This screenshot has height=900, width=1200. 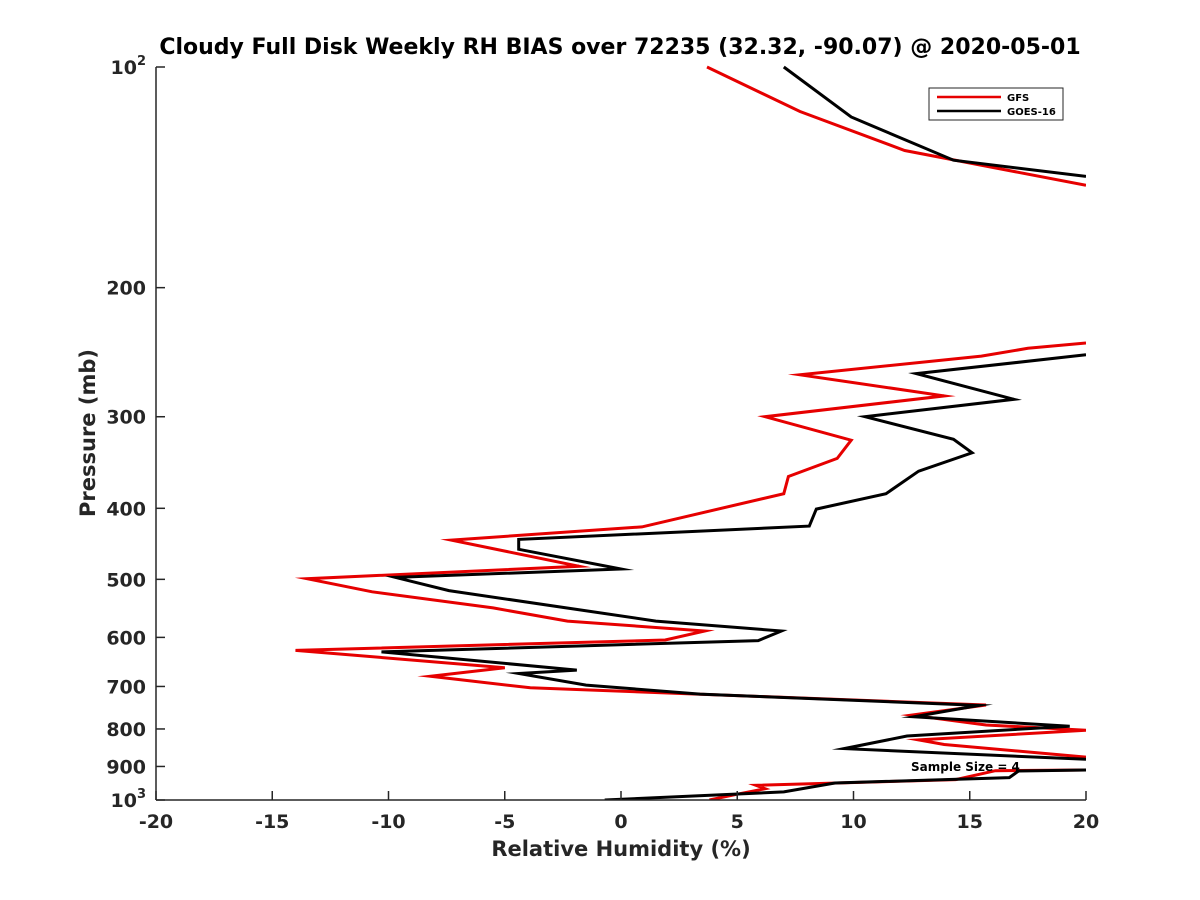 I want to click on legend-label-goes-16: GOES-16, so click(x=1031, y=112).